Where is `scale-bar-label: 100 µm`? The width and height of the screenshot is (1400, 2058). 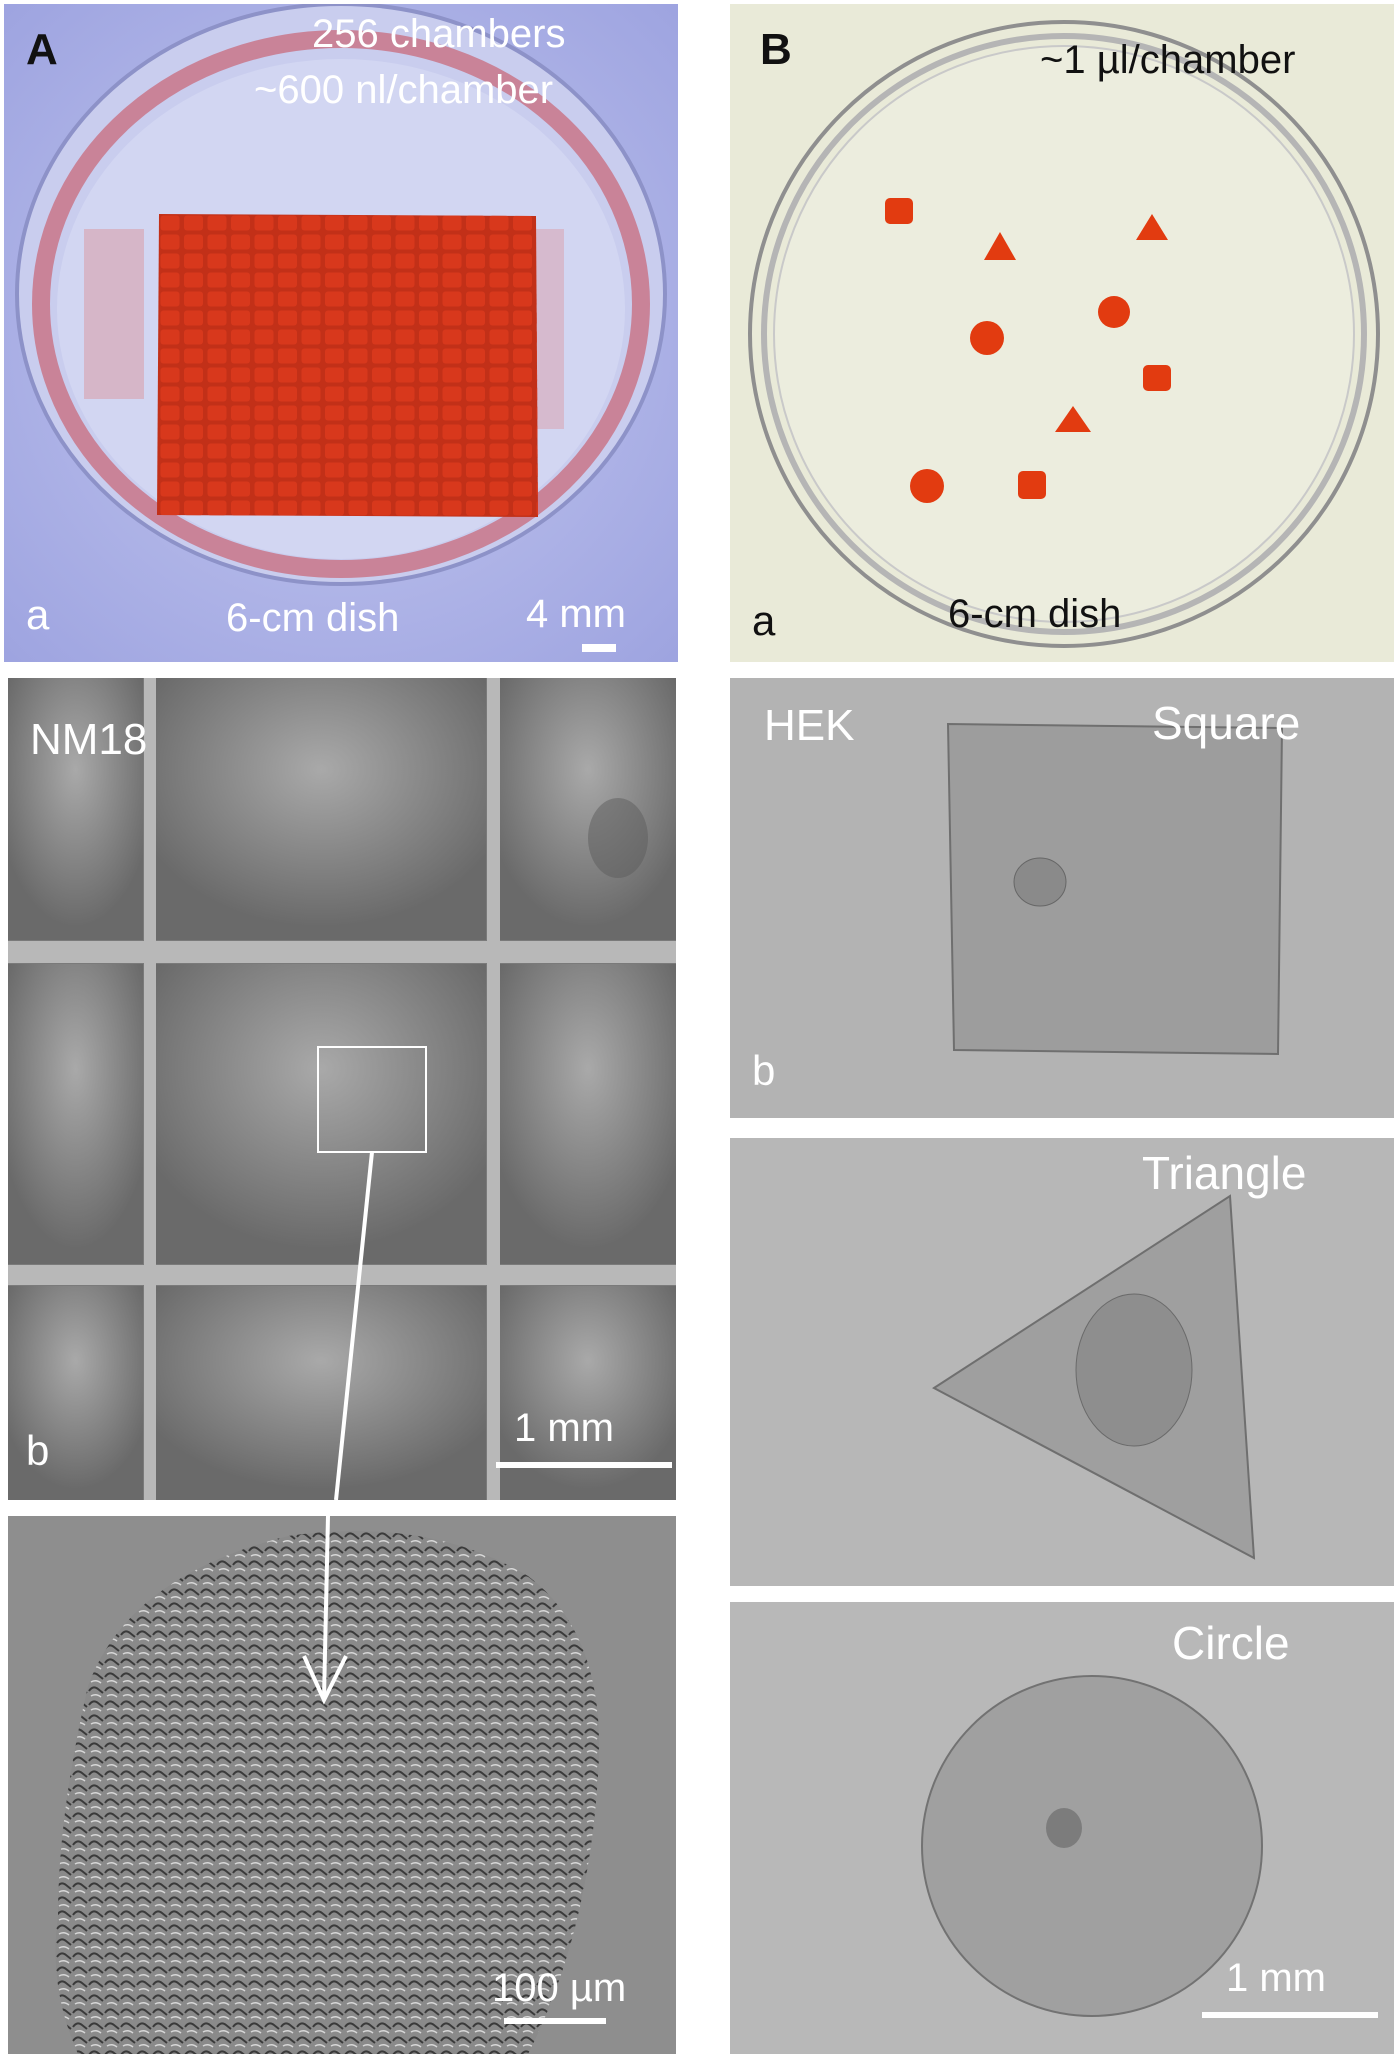
scale-bar-label: 100 µm is located at coordinates (559, 1988).